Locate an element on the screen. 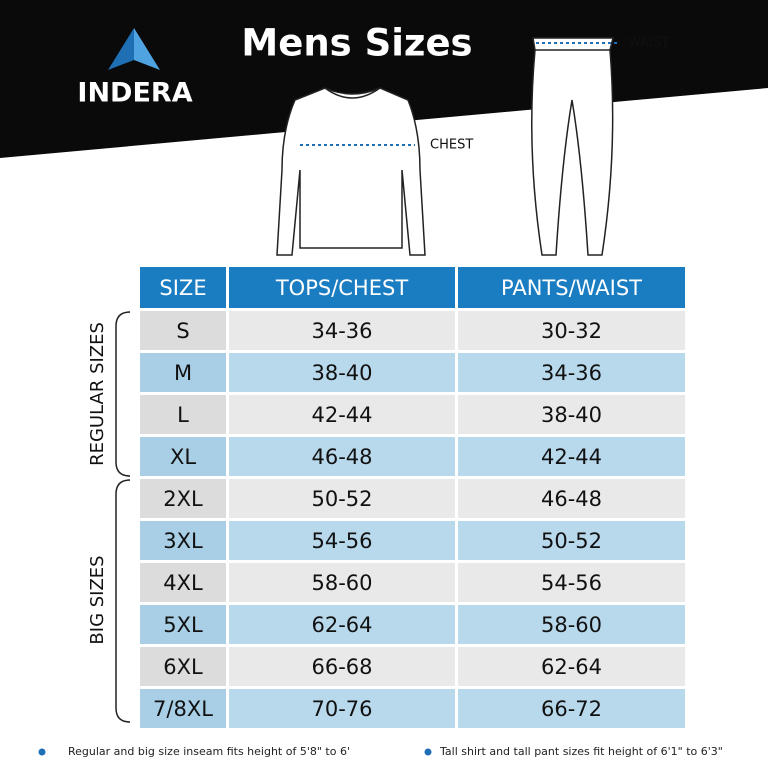  cell-text: 30-32 is located at coordinates (571, 331).